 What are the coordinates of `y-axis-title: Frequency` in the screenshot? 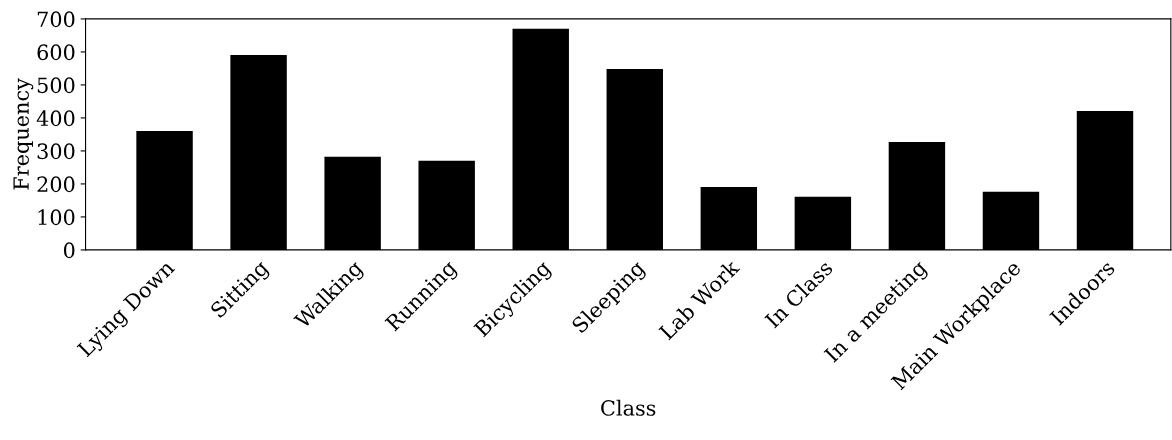 It's located at (23, 134).